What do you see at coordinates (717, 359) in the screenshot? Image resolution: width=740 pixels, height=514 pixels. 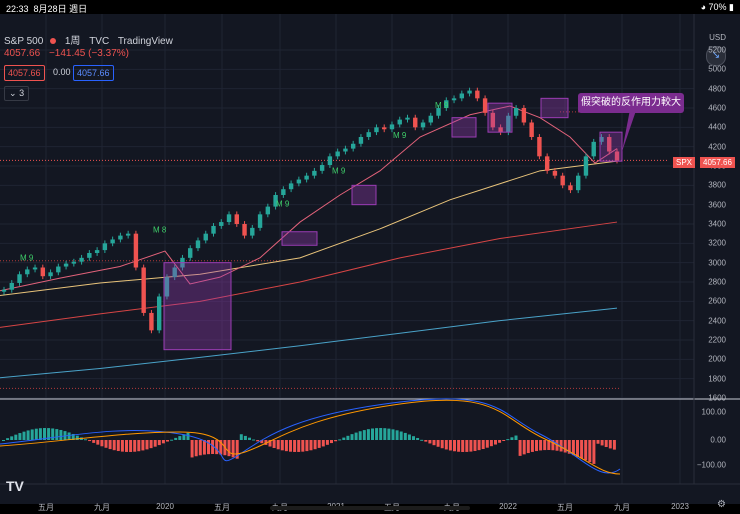 I see `price-tick-label: 2000` at bounding box center [717, 359].